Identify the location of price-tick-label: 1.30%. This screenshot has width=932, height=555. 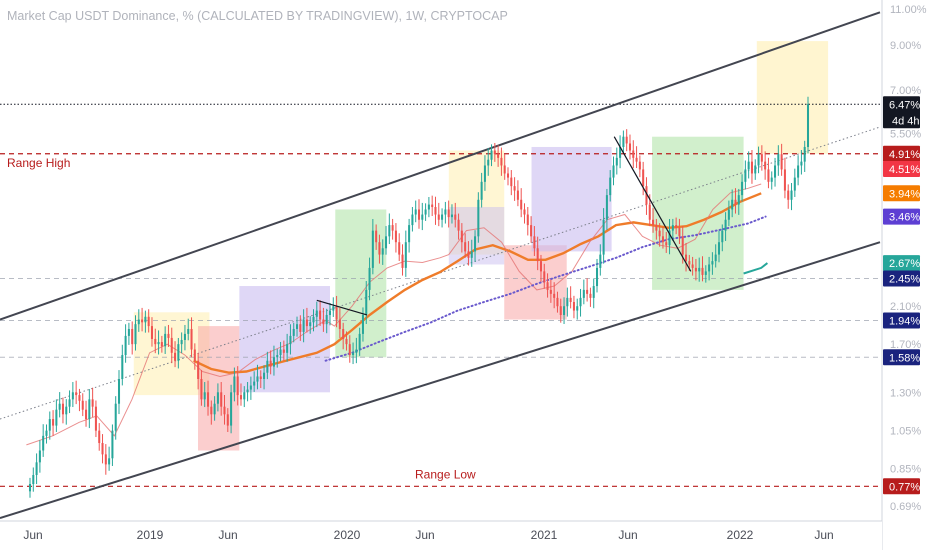
(905, 393).